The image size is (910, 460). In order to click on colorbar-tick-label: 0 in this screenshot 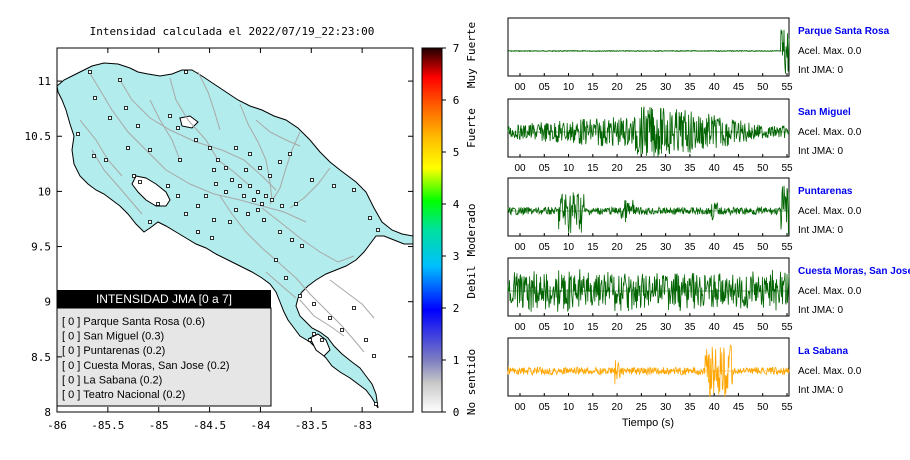, I will do `click(456, 412)`.